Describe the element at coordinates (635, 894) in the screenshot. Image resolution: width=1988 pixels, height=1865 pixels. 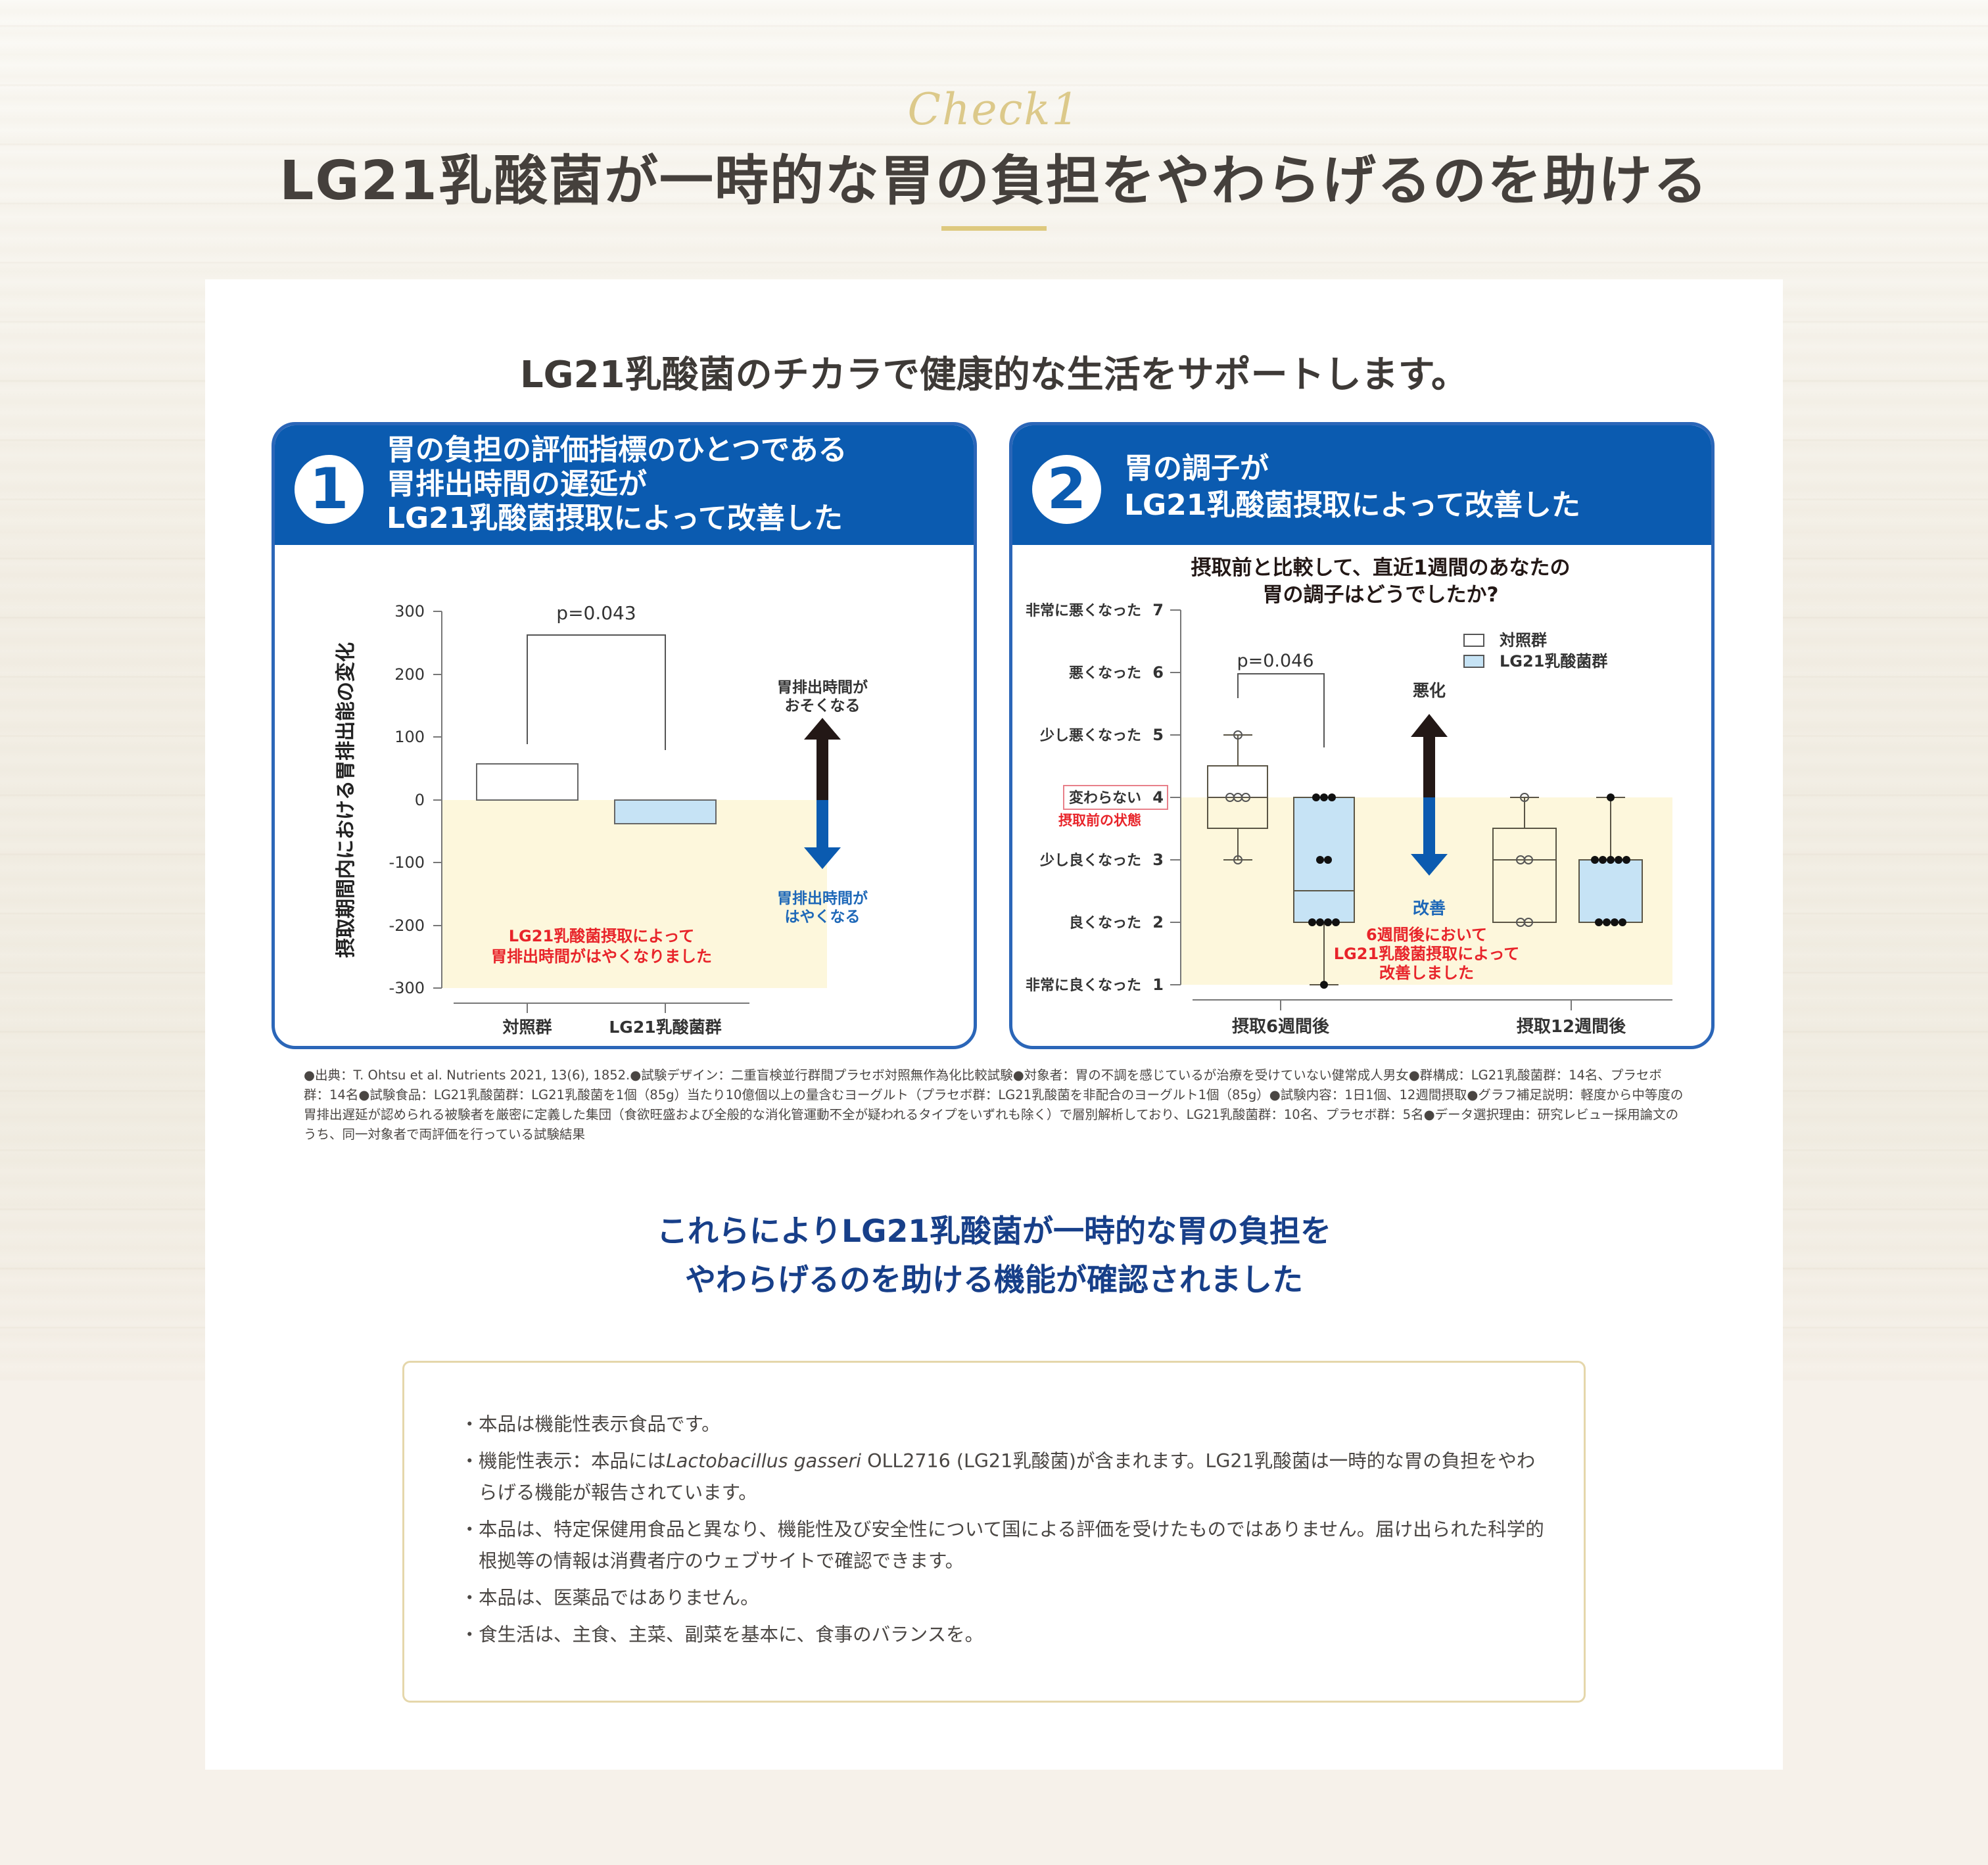
I see `improvement-shaded-region` at that location.